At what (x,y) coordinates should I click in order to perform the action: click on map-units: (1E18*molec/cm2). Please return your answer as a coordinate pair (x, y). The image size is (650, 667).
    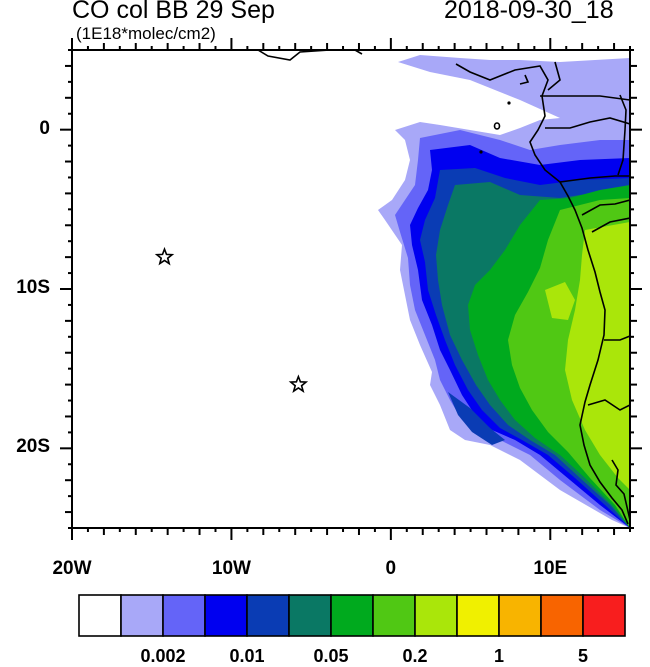
    Looking at the image, I should click on (146, 33).